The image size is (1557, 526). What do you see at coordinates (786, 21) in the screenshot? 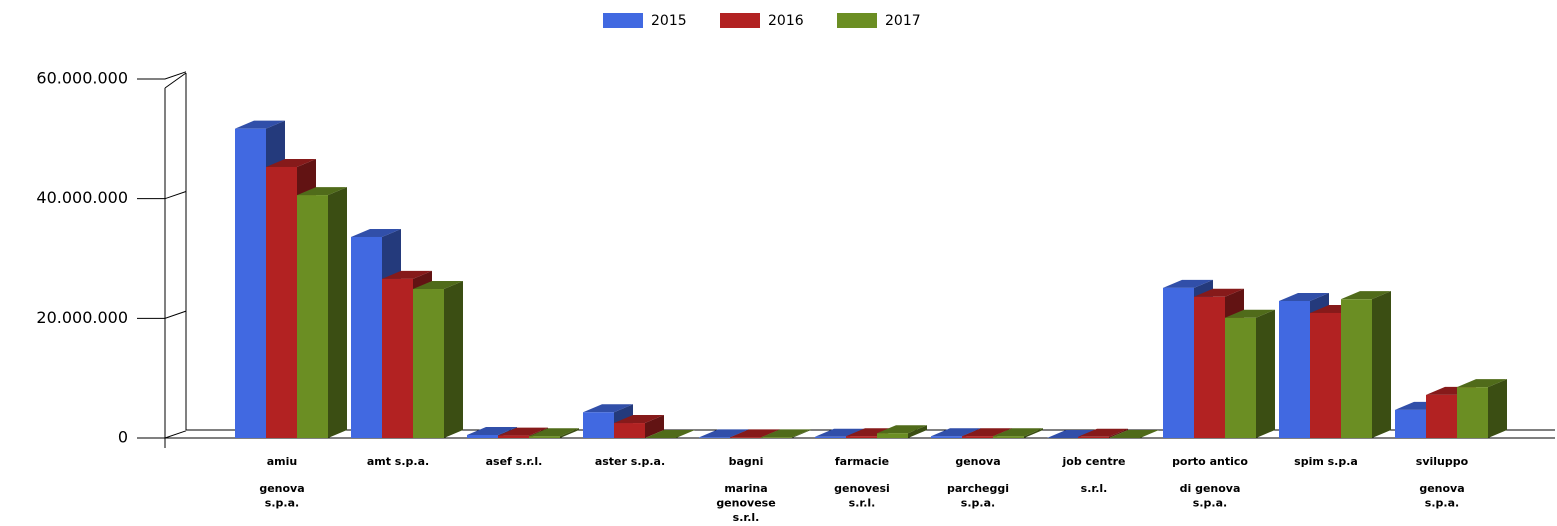
I see `legend-label: 2016` at bounding box center [786, 21].